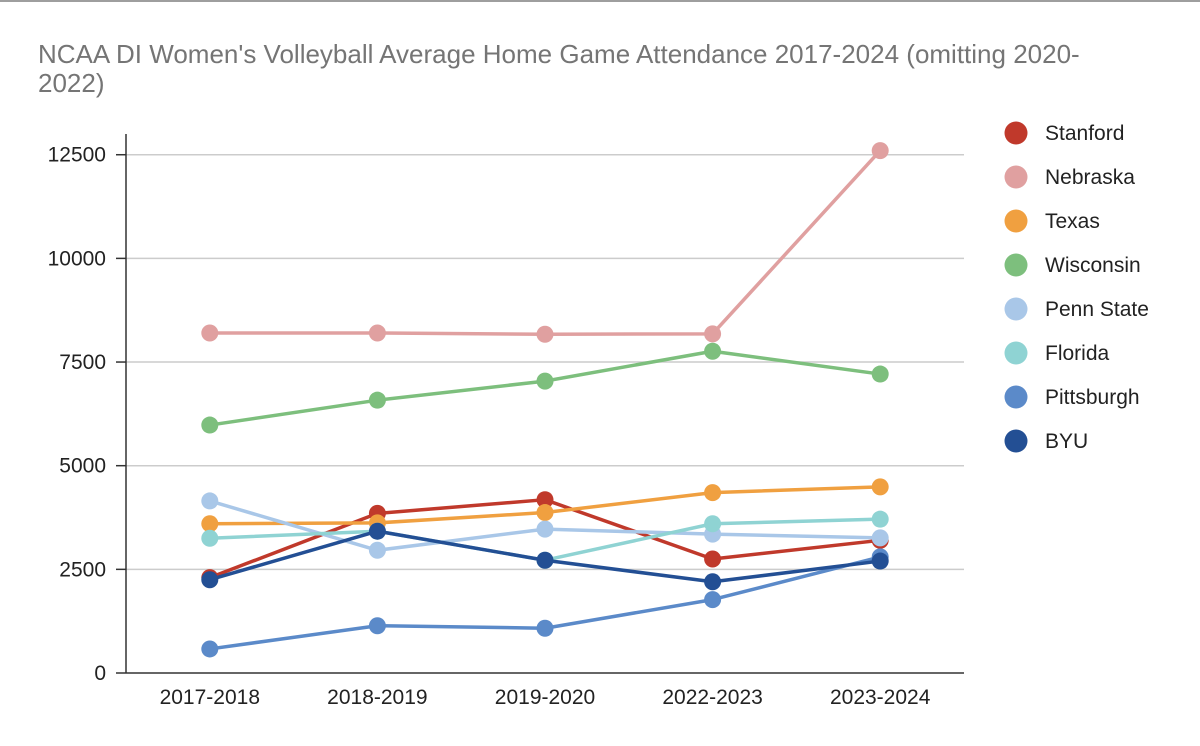  What do you see at coordinates (1092, 397) in the screenshot?
I see `legend-label: Pittsburgh` at bounding box center [1092, 397].